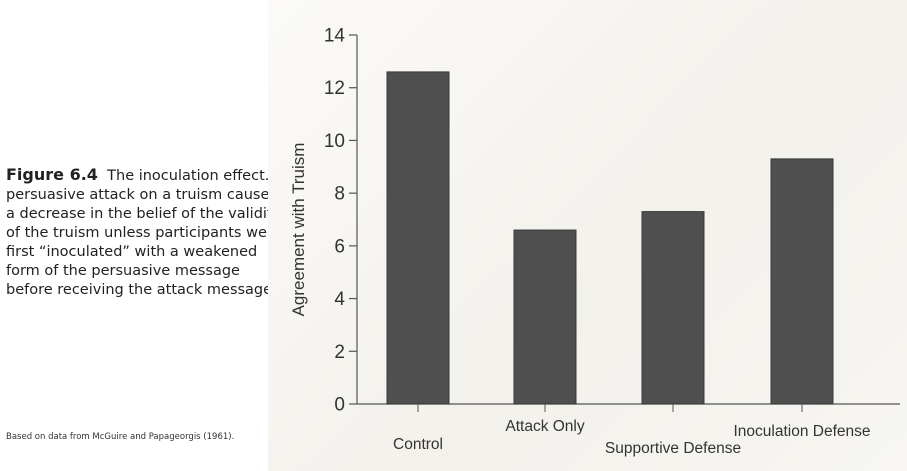 This screenshot has width=907, height=471. I want to click on bar-inoculation-defense, so click(802, 281).